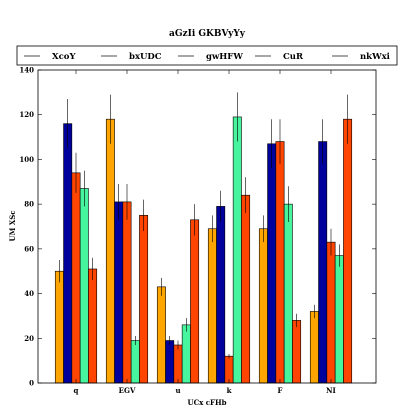 The image size is (414, 419). Describe the element at coordinates (221, 295) in the screenshot. I see `bar-bxUDC-k` at that location.